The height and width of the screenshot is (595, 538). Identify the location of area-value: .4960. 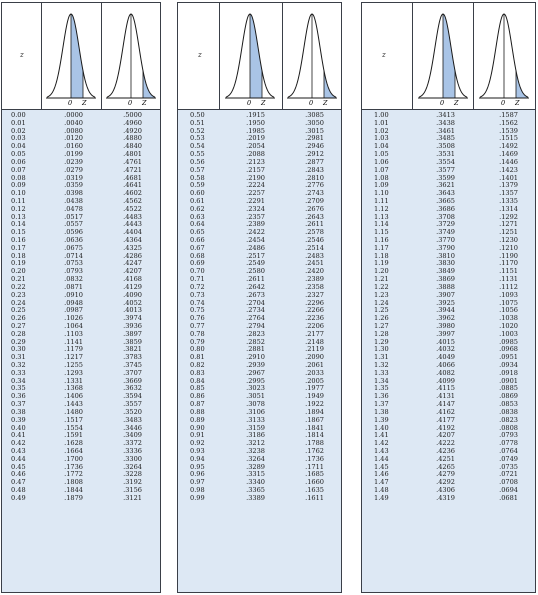
(132, 122).